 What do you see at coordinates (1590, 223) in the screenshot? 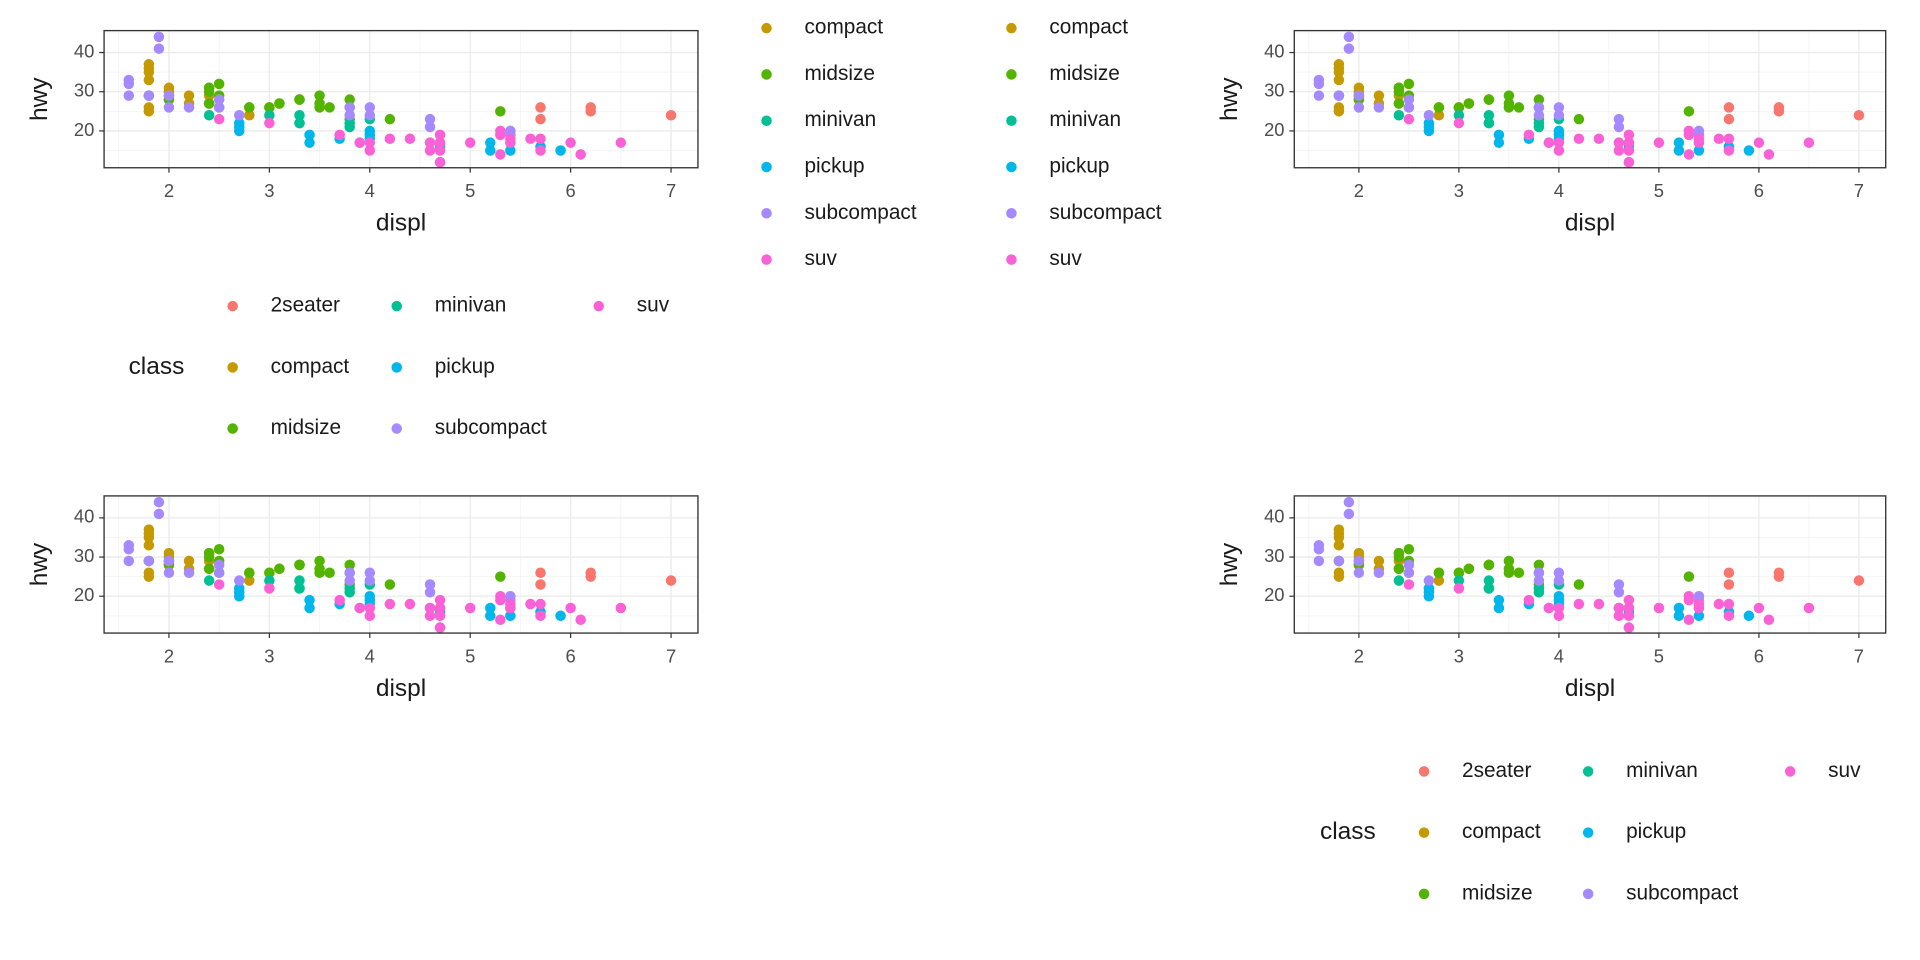
I see `x-axis-title: displ` at bounding box center [1590, 223].